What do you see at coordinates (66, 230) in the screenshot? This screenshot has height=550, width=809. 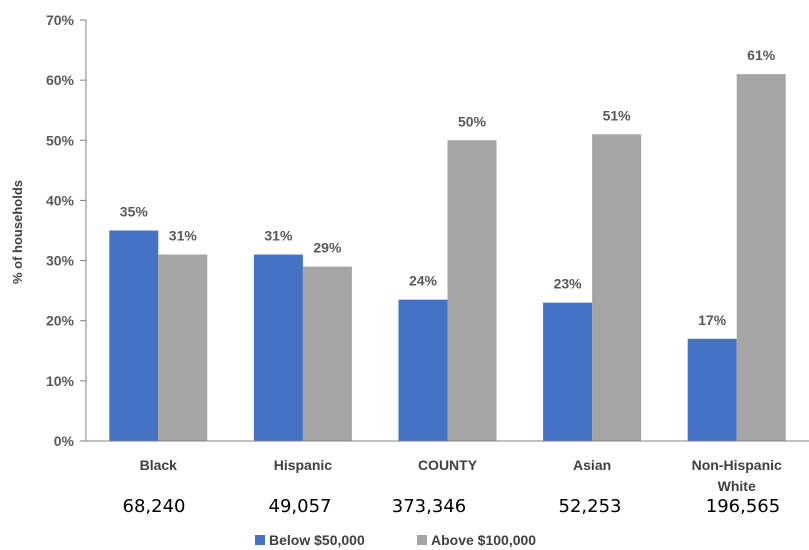 I see `y-axis: 0% 10% 20% 30% 40% 50% 60% 70%` at bounding box center [66, 230].